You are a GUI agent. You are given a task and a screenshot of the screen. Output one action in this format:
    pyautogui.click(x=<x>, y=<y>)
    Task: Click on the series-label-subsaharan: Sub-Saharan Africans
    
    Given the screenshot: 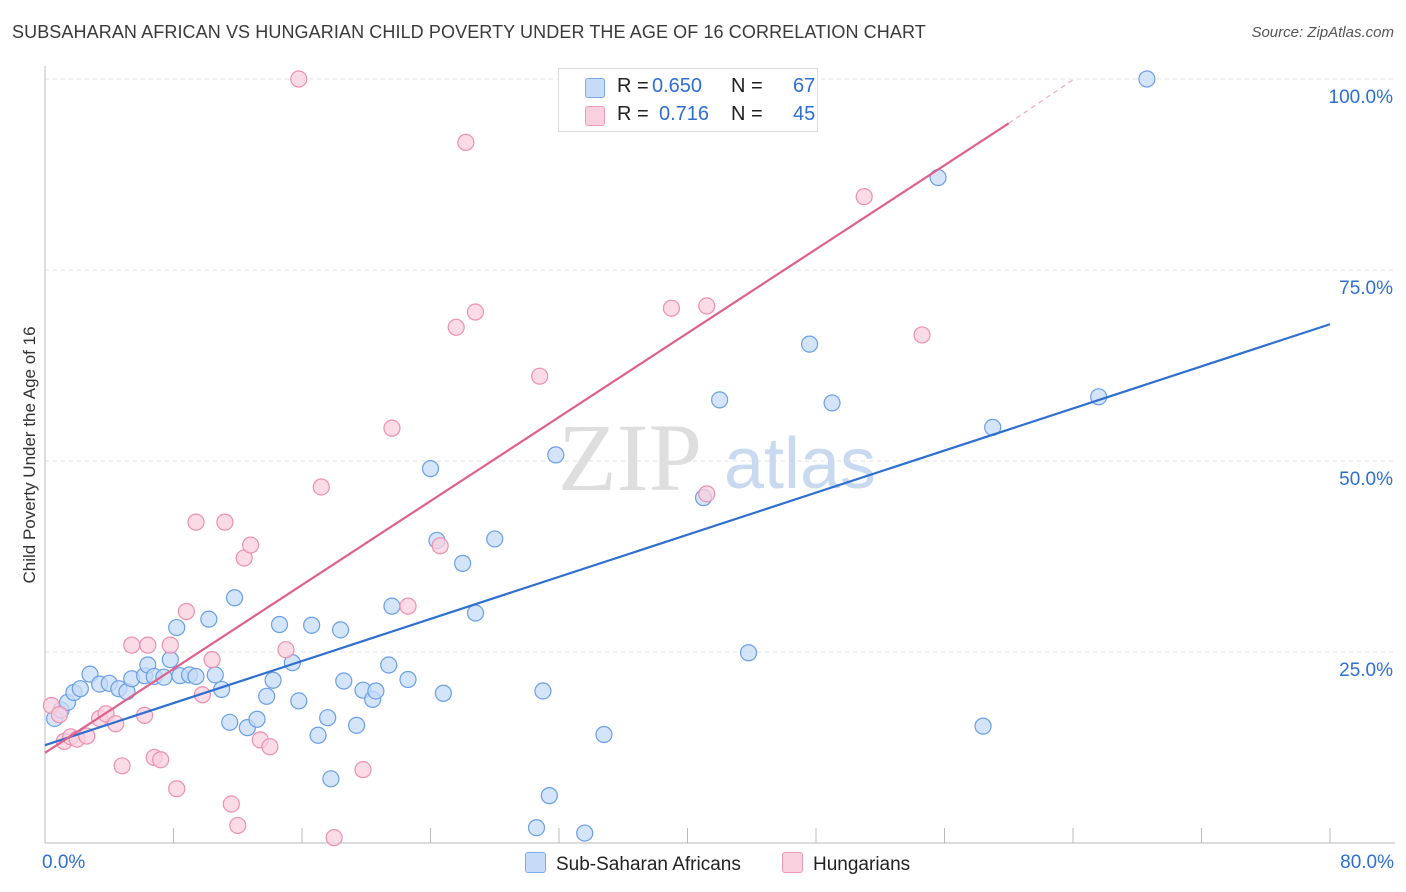 What is the action you would take?
    pyautogui.click(x=648, y=864)
    